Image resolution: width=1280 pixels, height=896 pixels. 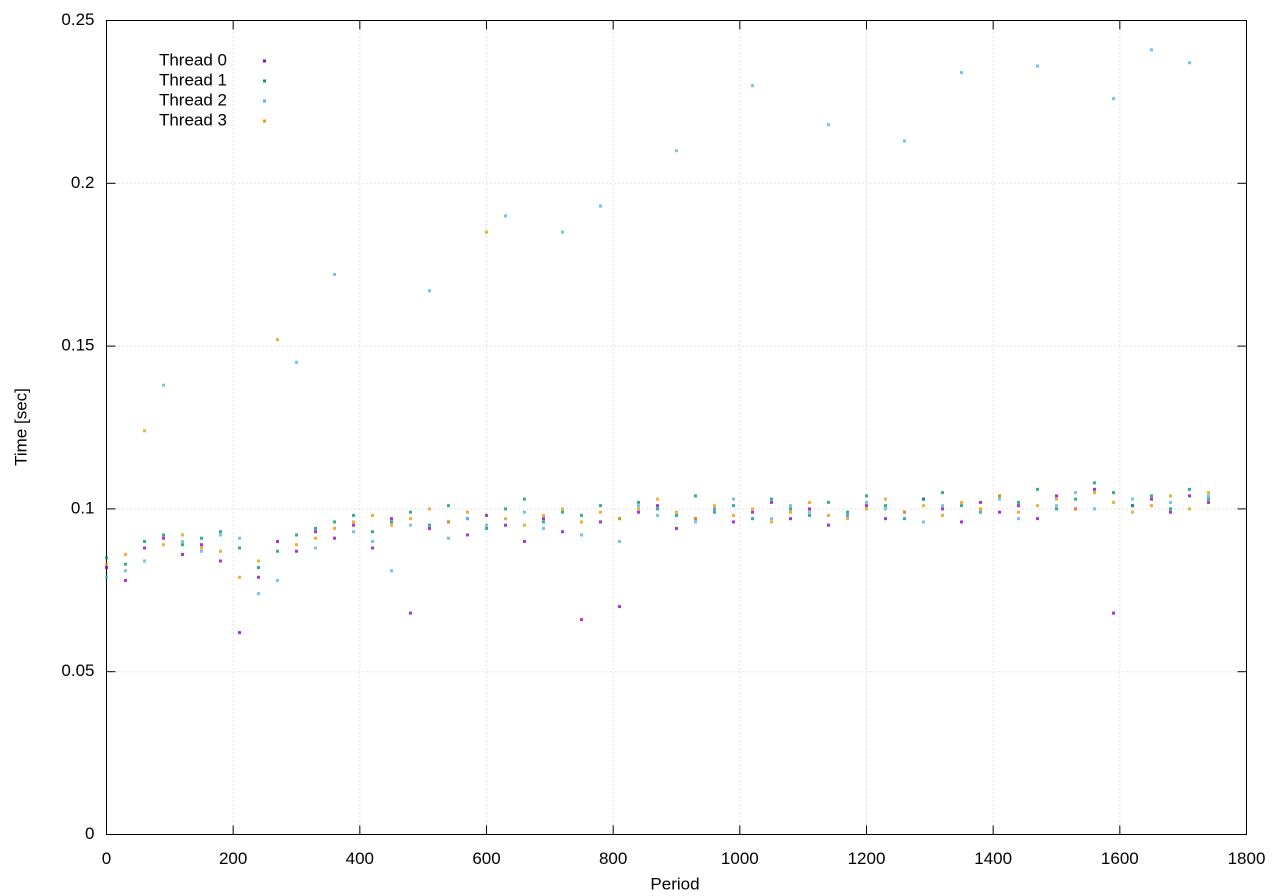 I want to click on legend-label: Thread 2, so click(x=193, y=99).